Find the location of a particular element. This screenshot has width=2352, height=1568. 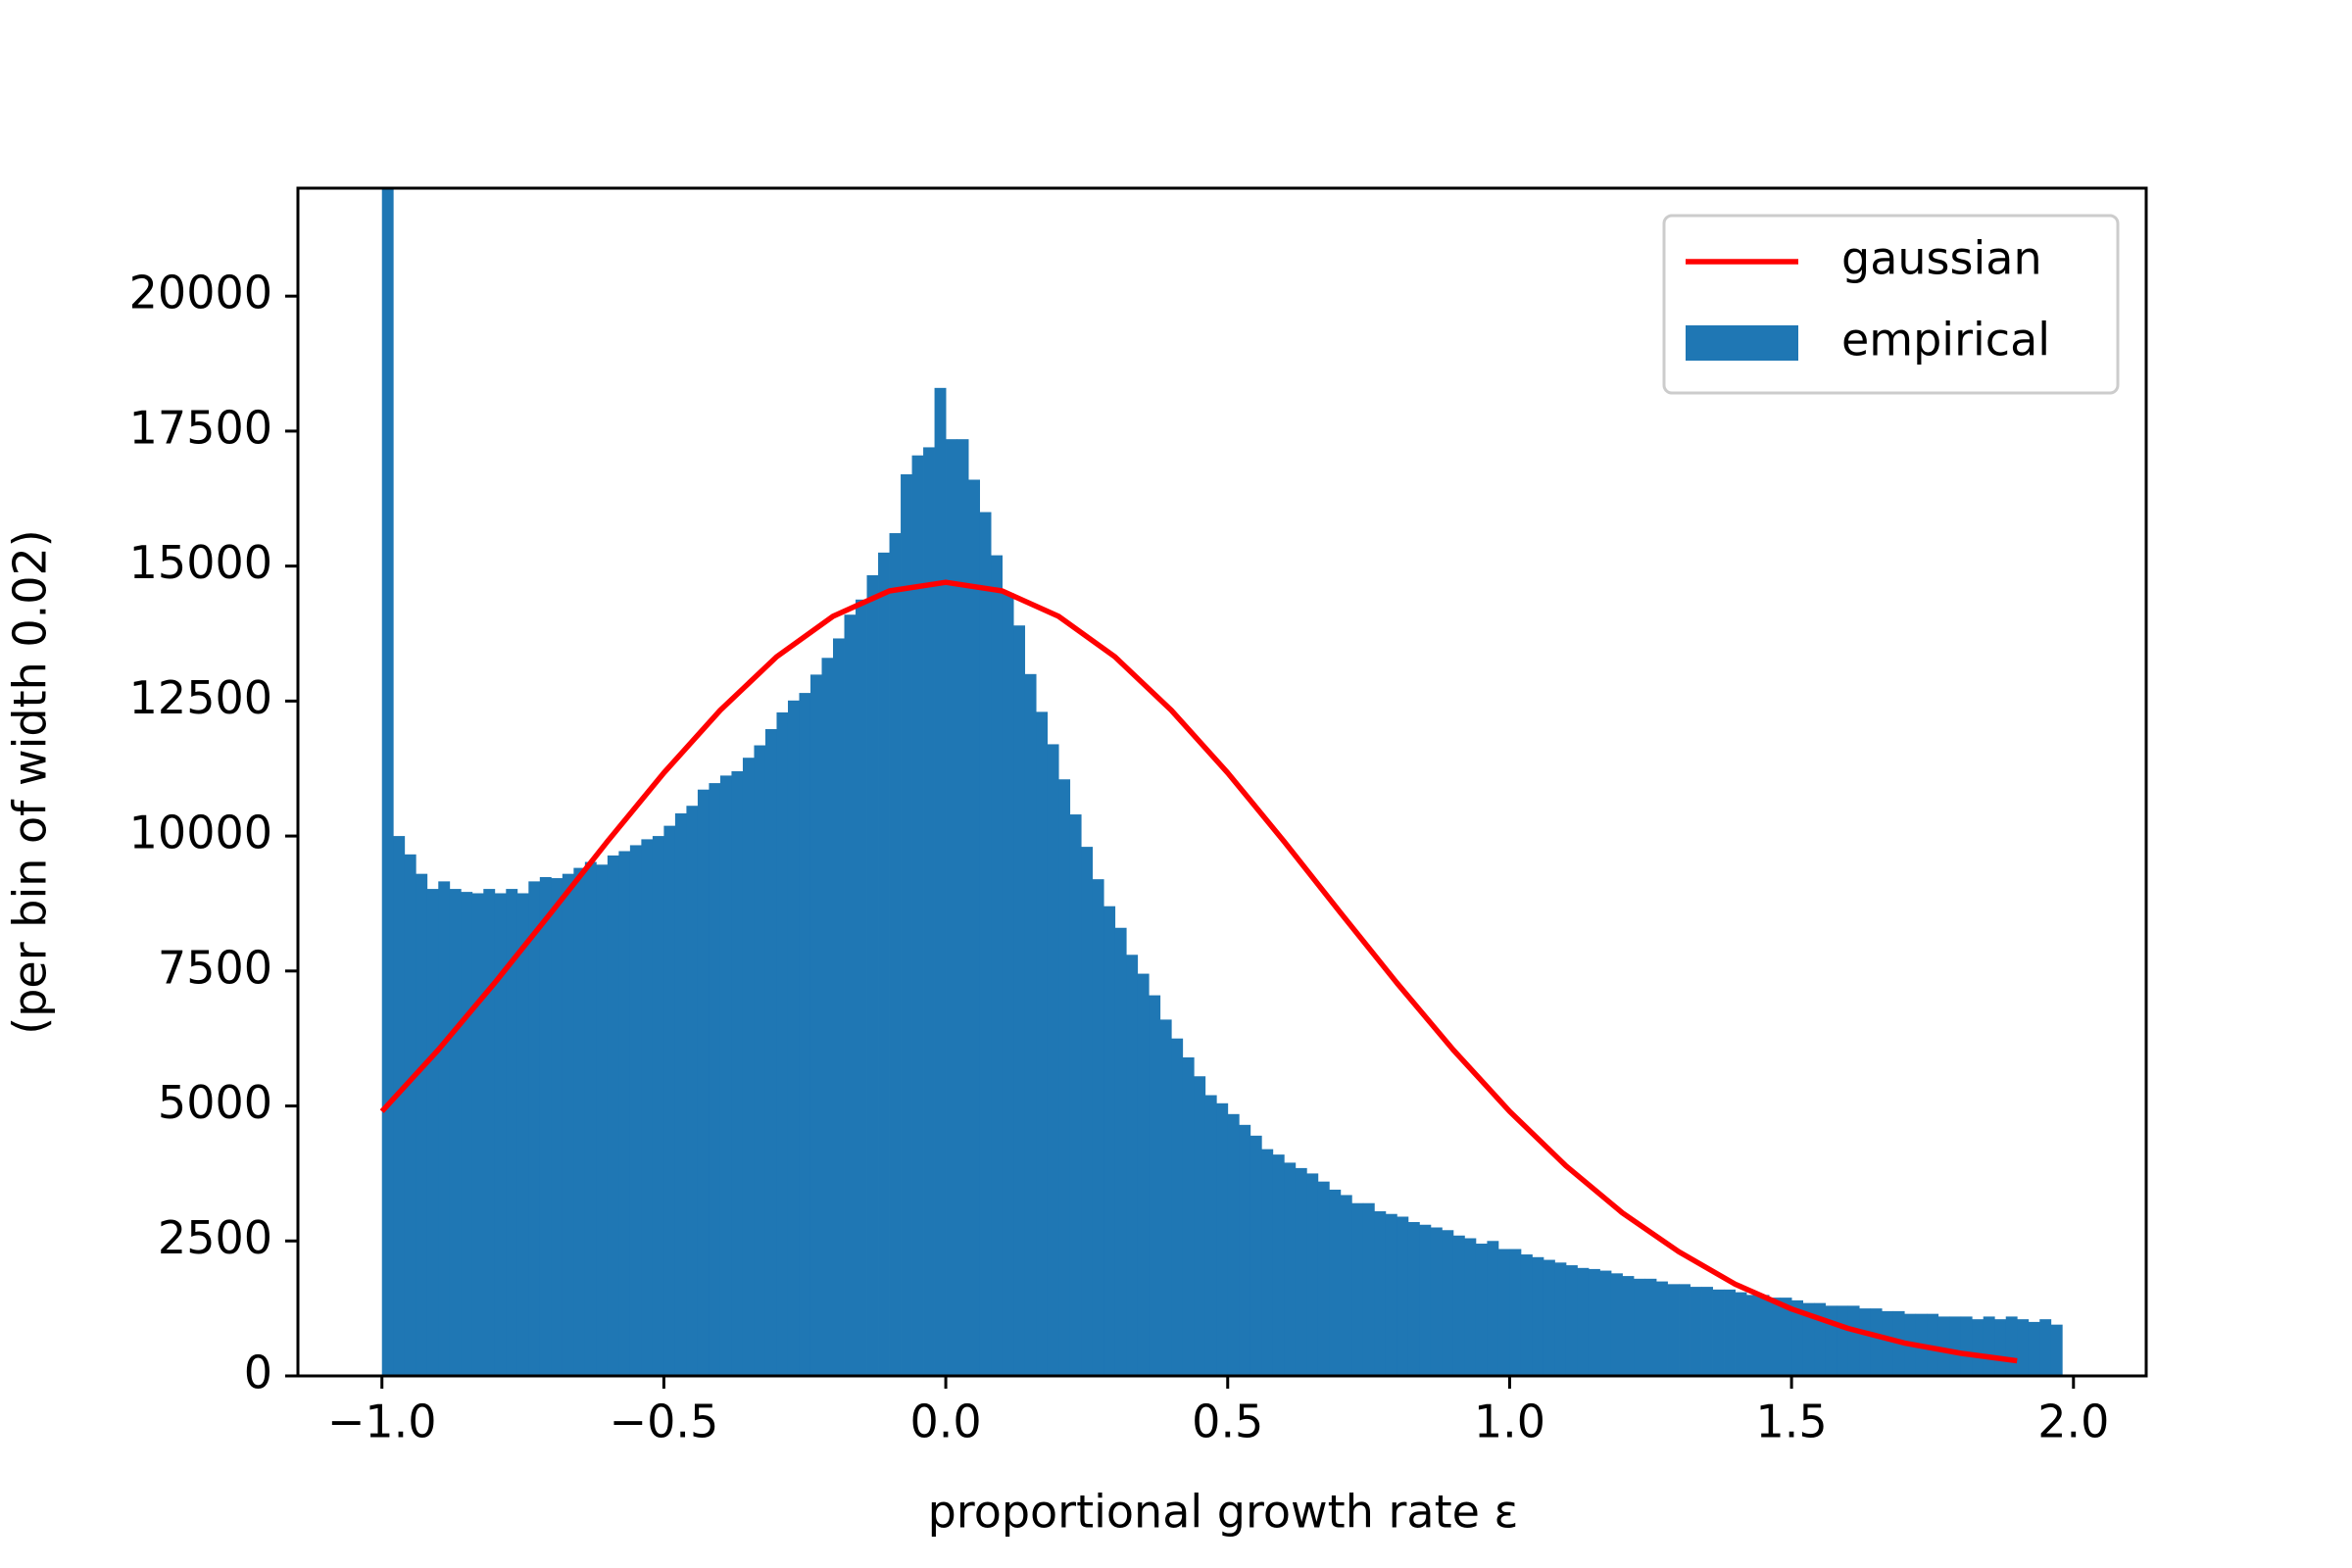

y-tick-label: 20000 is located at coordinates (200, 293).